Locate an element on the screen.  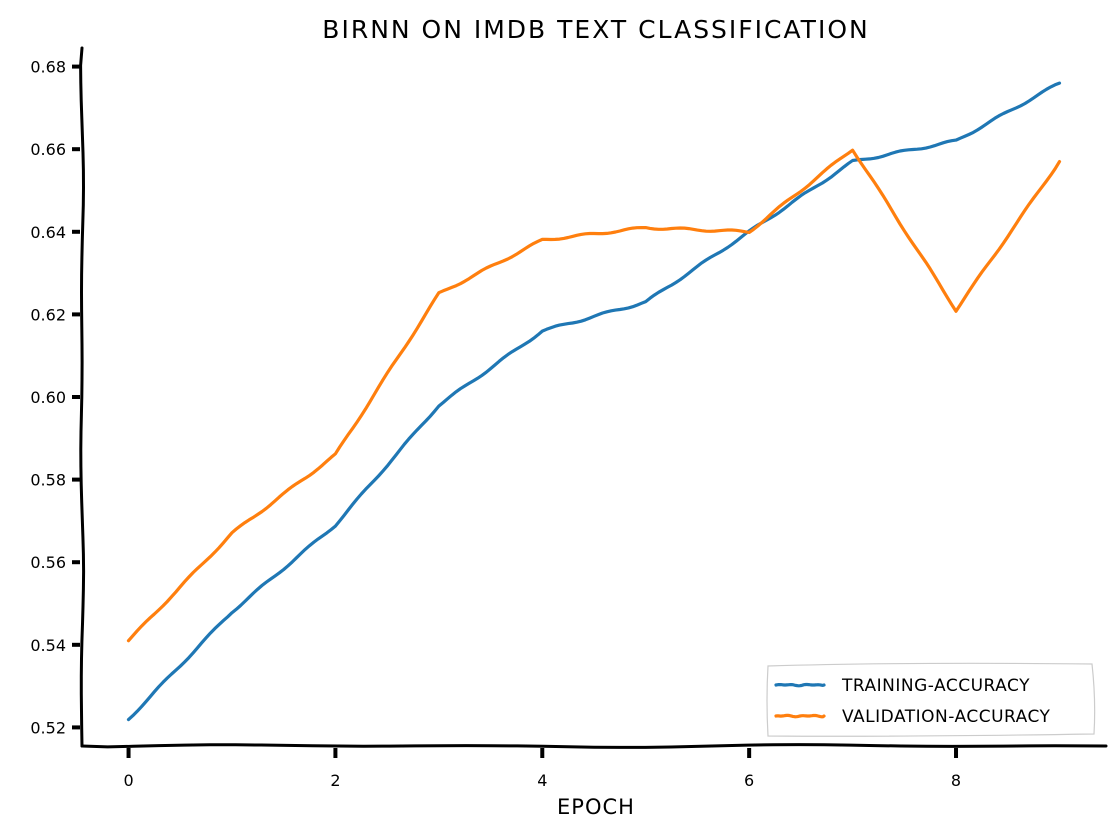
y-axis-ticks: 0.52 0.54 0.56 0.58 0.60 0.62 0.64 0.66 0.68 is located at coordinates (55, 397).